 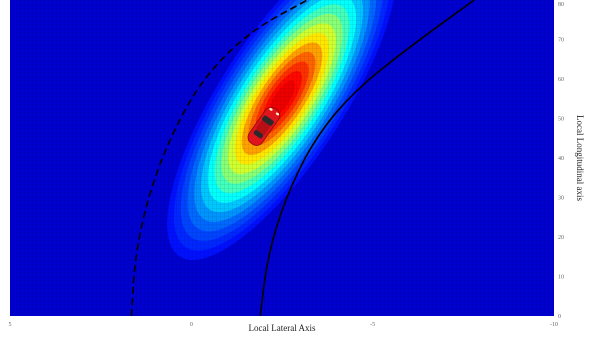 What do you see at coordinates (561, 238) in the screenshot?
I see `y-tick-label: 20` at bounding box center [561, 238].